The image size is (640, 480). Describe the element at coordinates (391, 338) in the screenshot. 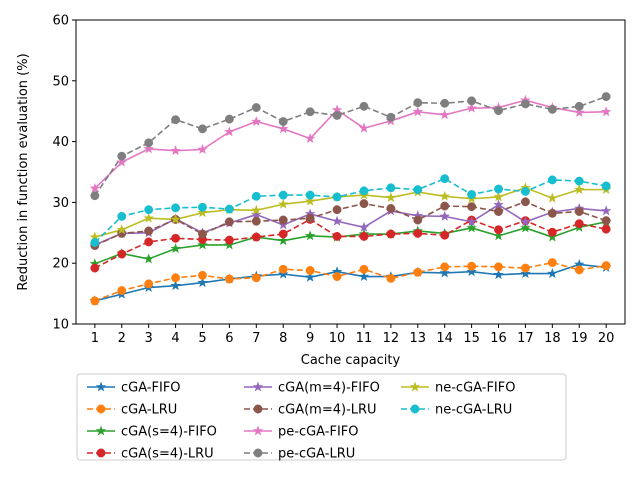

I see `x-tick-label: 12` at that location.